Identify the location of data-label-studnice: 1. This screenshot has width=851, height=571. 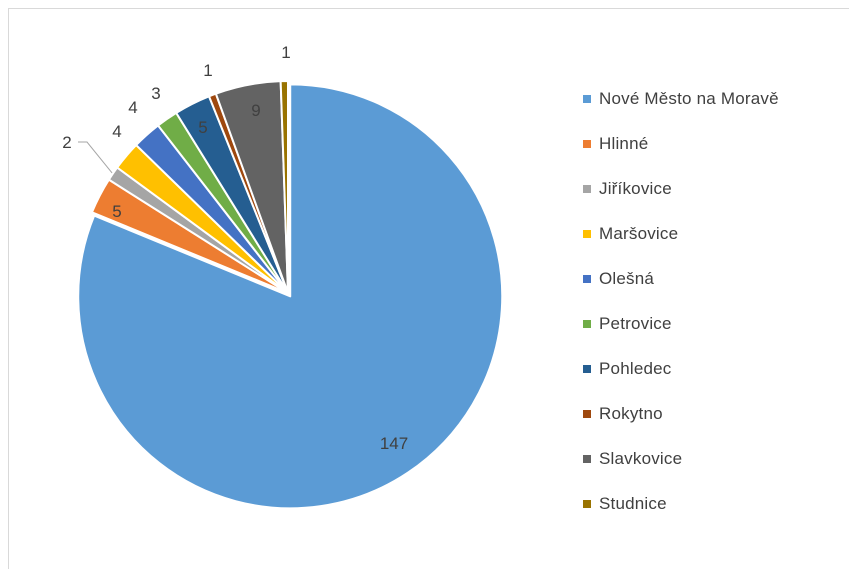
(285, 52).